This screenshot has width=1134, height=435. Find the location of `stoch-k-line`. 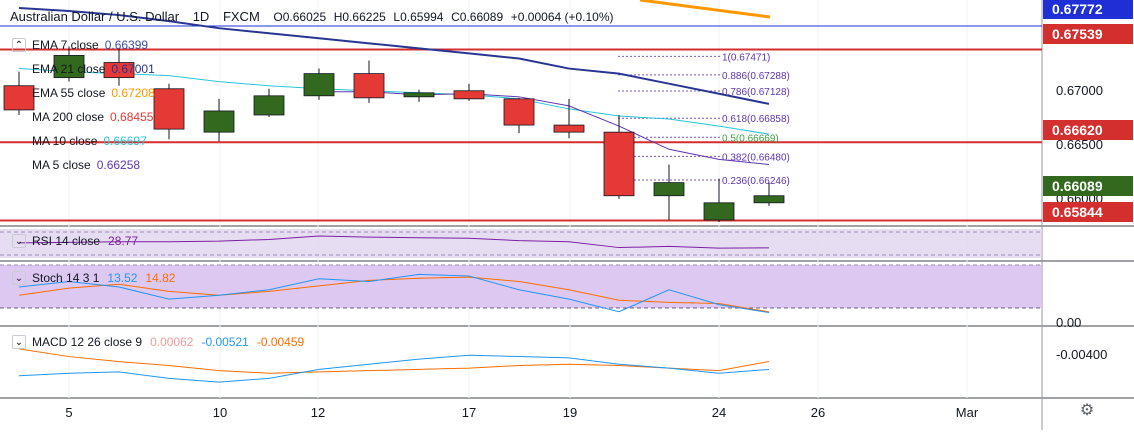

stoch-k-line is located at coordinates (394, 293).